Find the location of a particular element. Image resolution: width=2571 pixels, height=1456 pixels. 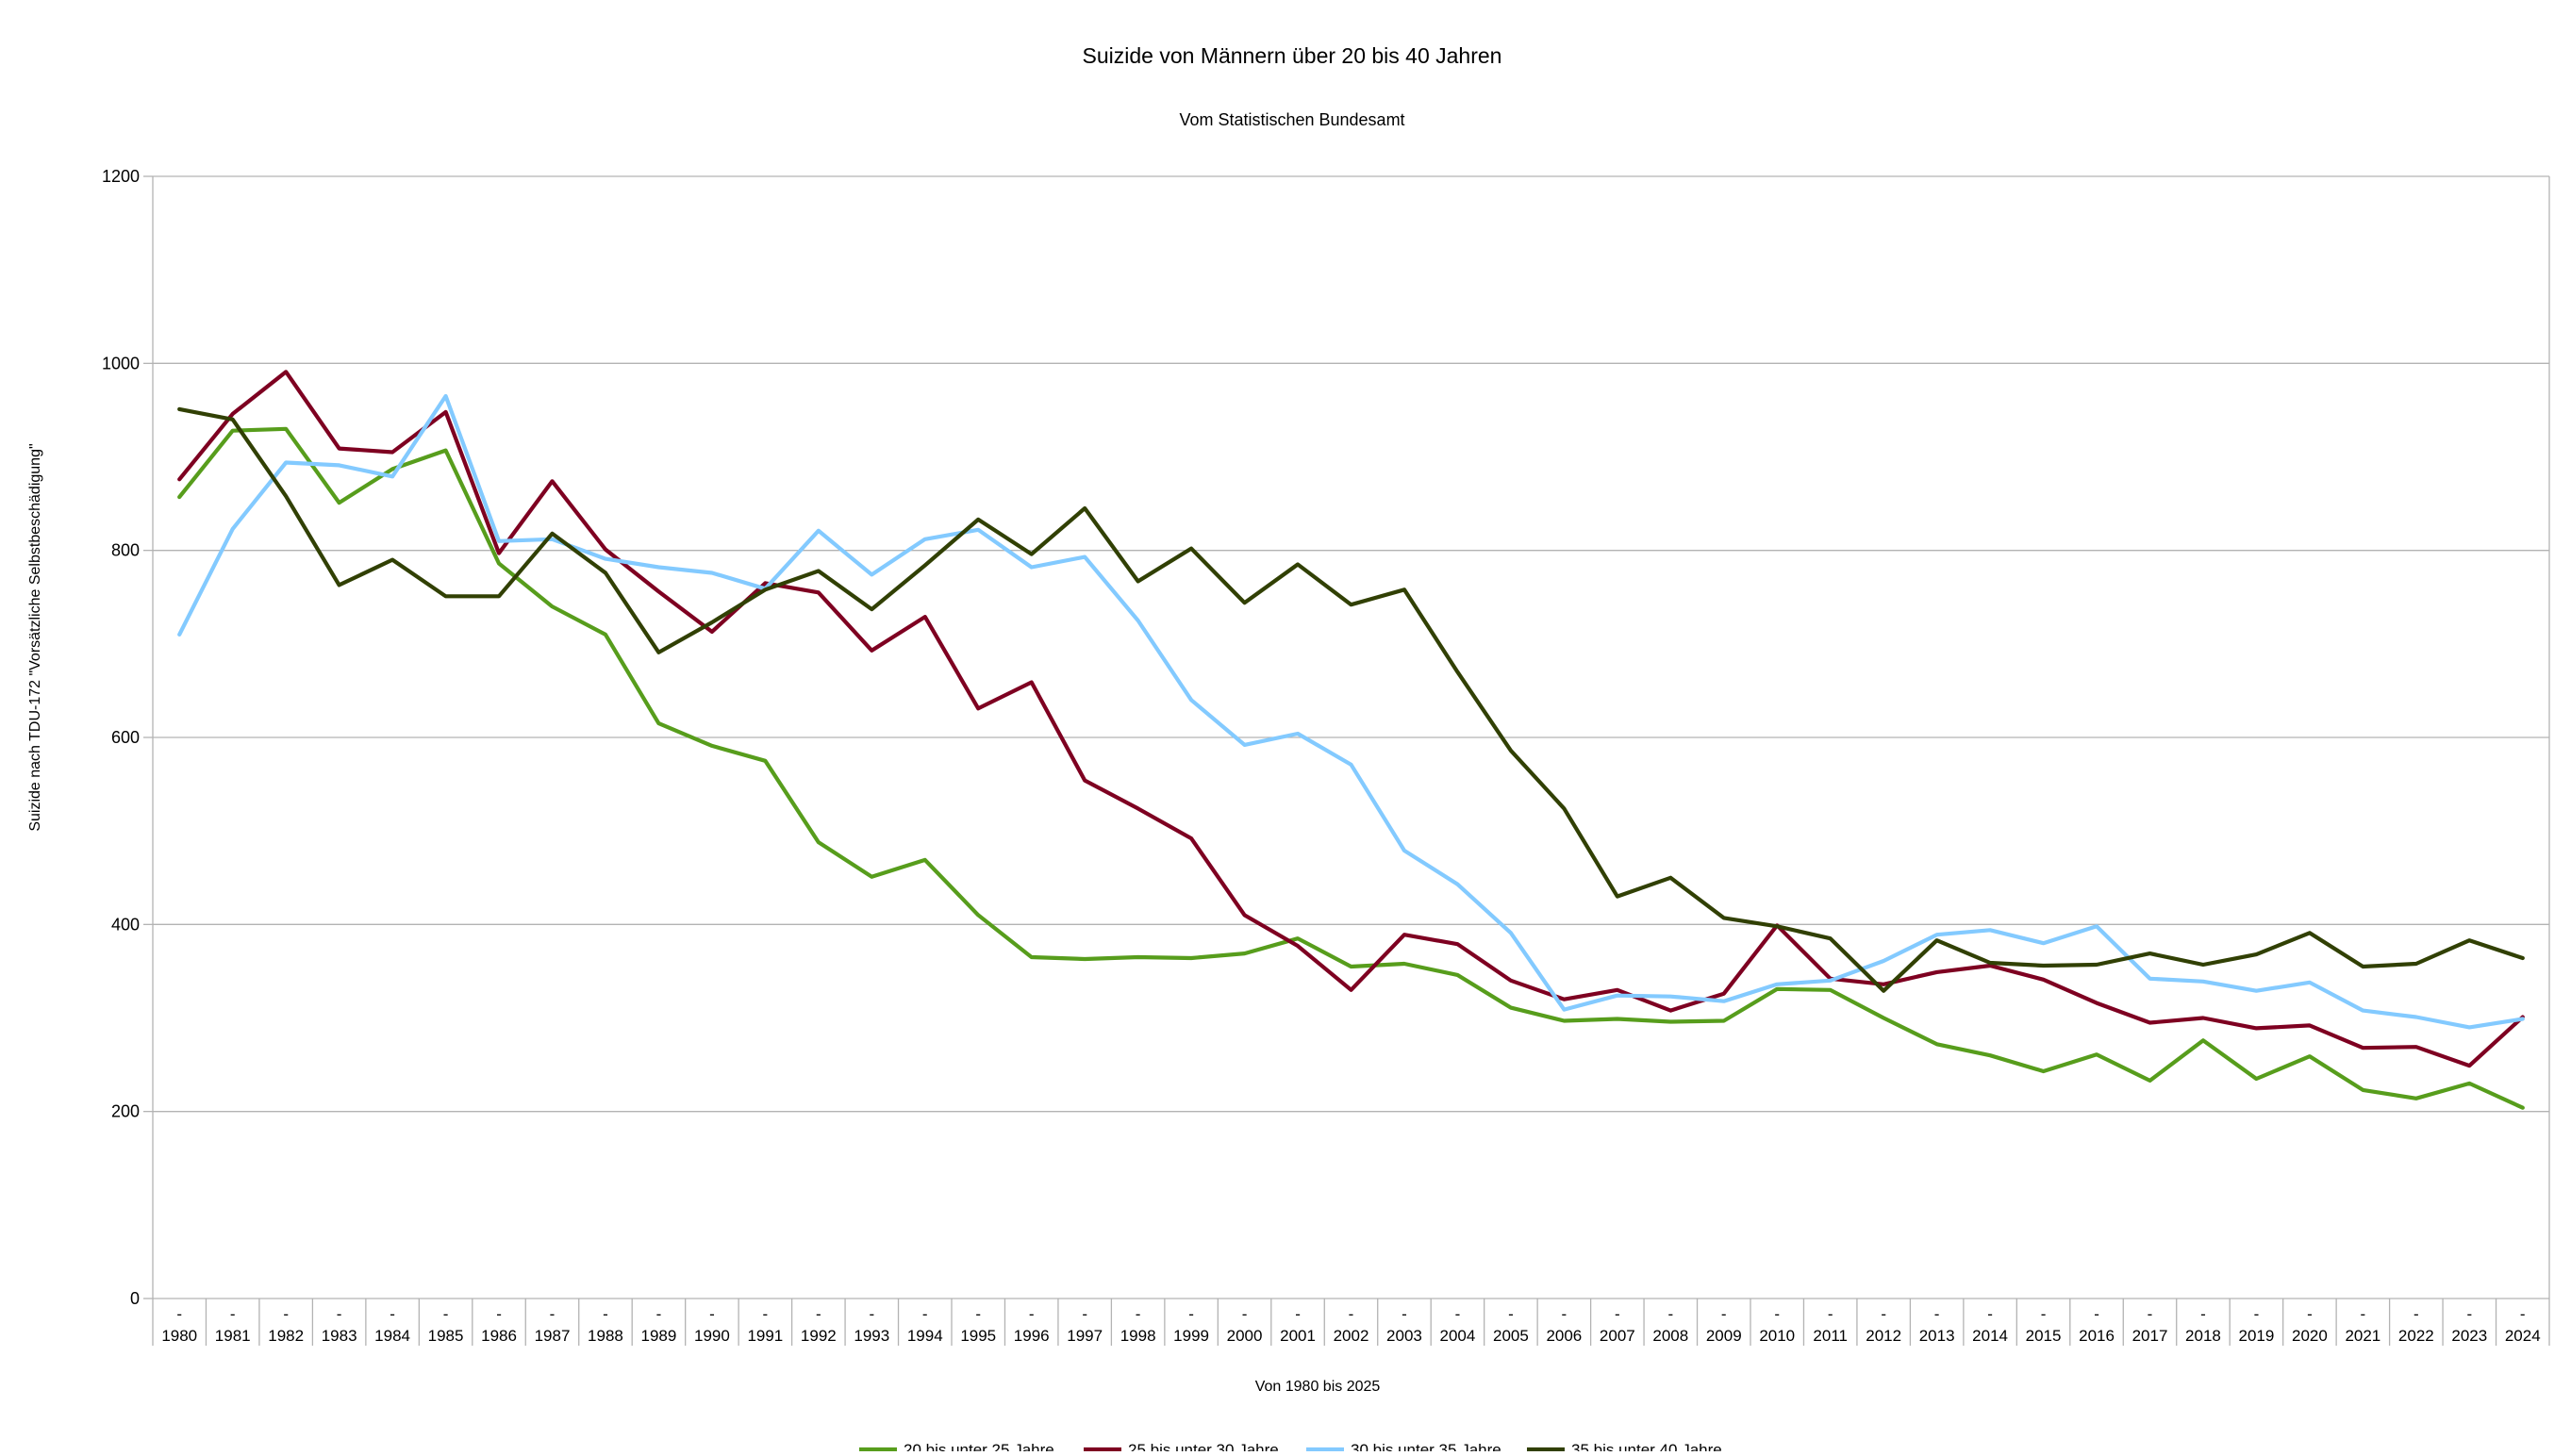

x-tick-label: 2000 is located at coordinates (1245, 1336).